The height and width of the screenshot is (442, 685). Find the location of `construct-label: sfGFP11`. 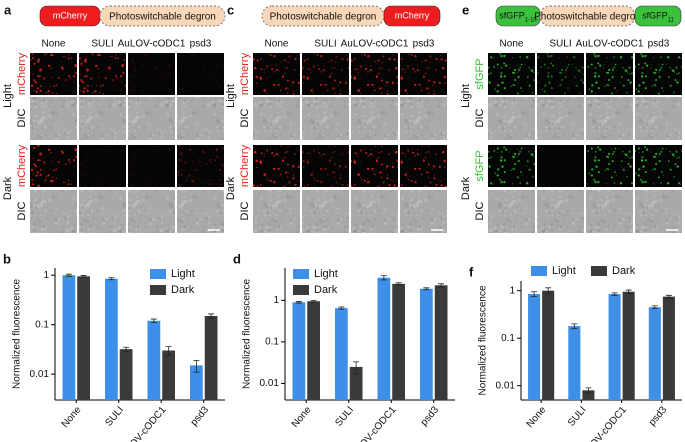

construct-label: sfGFP11 is located at coordinates (658, 17).